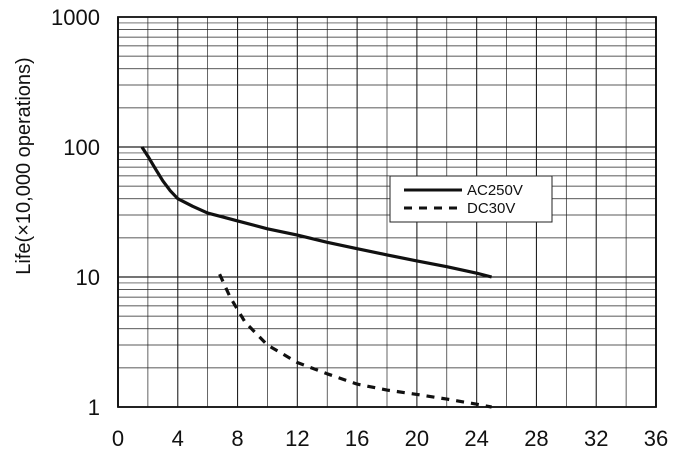 Image resolution: width=674 pixels, height=457 pixels. What do you see at coordinates (118, 438) in the screenshot?
I see `x-tick-label: 0` at bounding box center [118, 438].